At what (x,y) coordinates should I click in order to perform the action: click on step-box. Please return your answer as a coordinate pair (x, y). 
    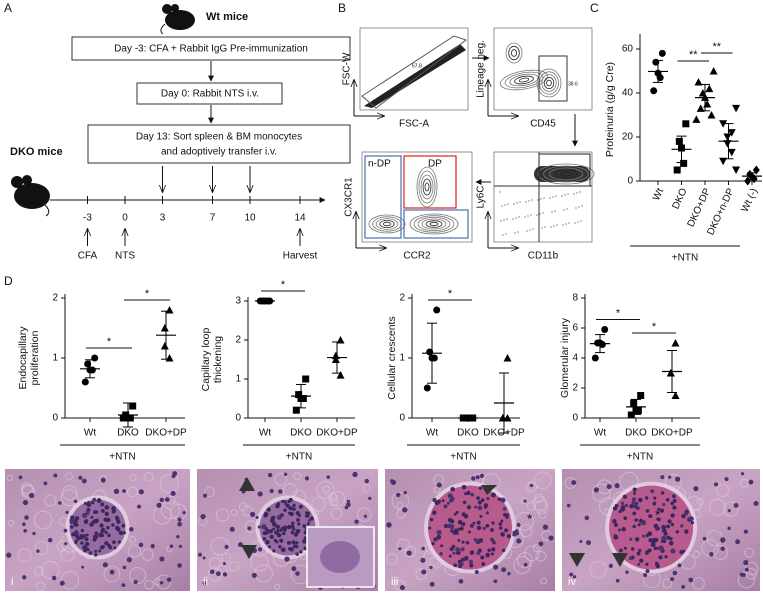
    Looking at the image, I should click on (211, 48).